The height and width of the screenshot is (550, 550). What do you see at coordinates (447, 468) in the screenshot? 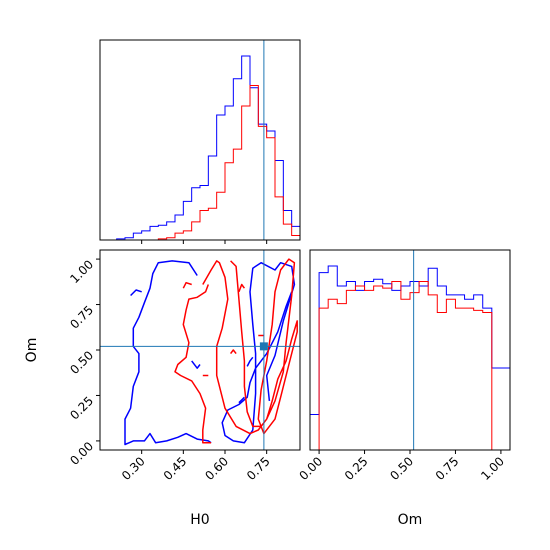
I see `om-marginal-tick-label-4: 0.75` at bounding box center [447, 468].